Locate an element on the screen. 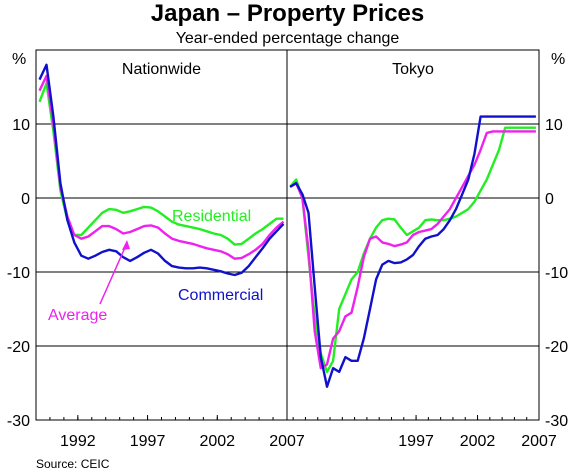  annotation-average: Average is located at coordinates (77, 315).